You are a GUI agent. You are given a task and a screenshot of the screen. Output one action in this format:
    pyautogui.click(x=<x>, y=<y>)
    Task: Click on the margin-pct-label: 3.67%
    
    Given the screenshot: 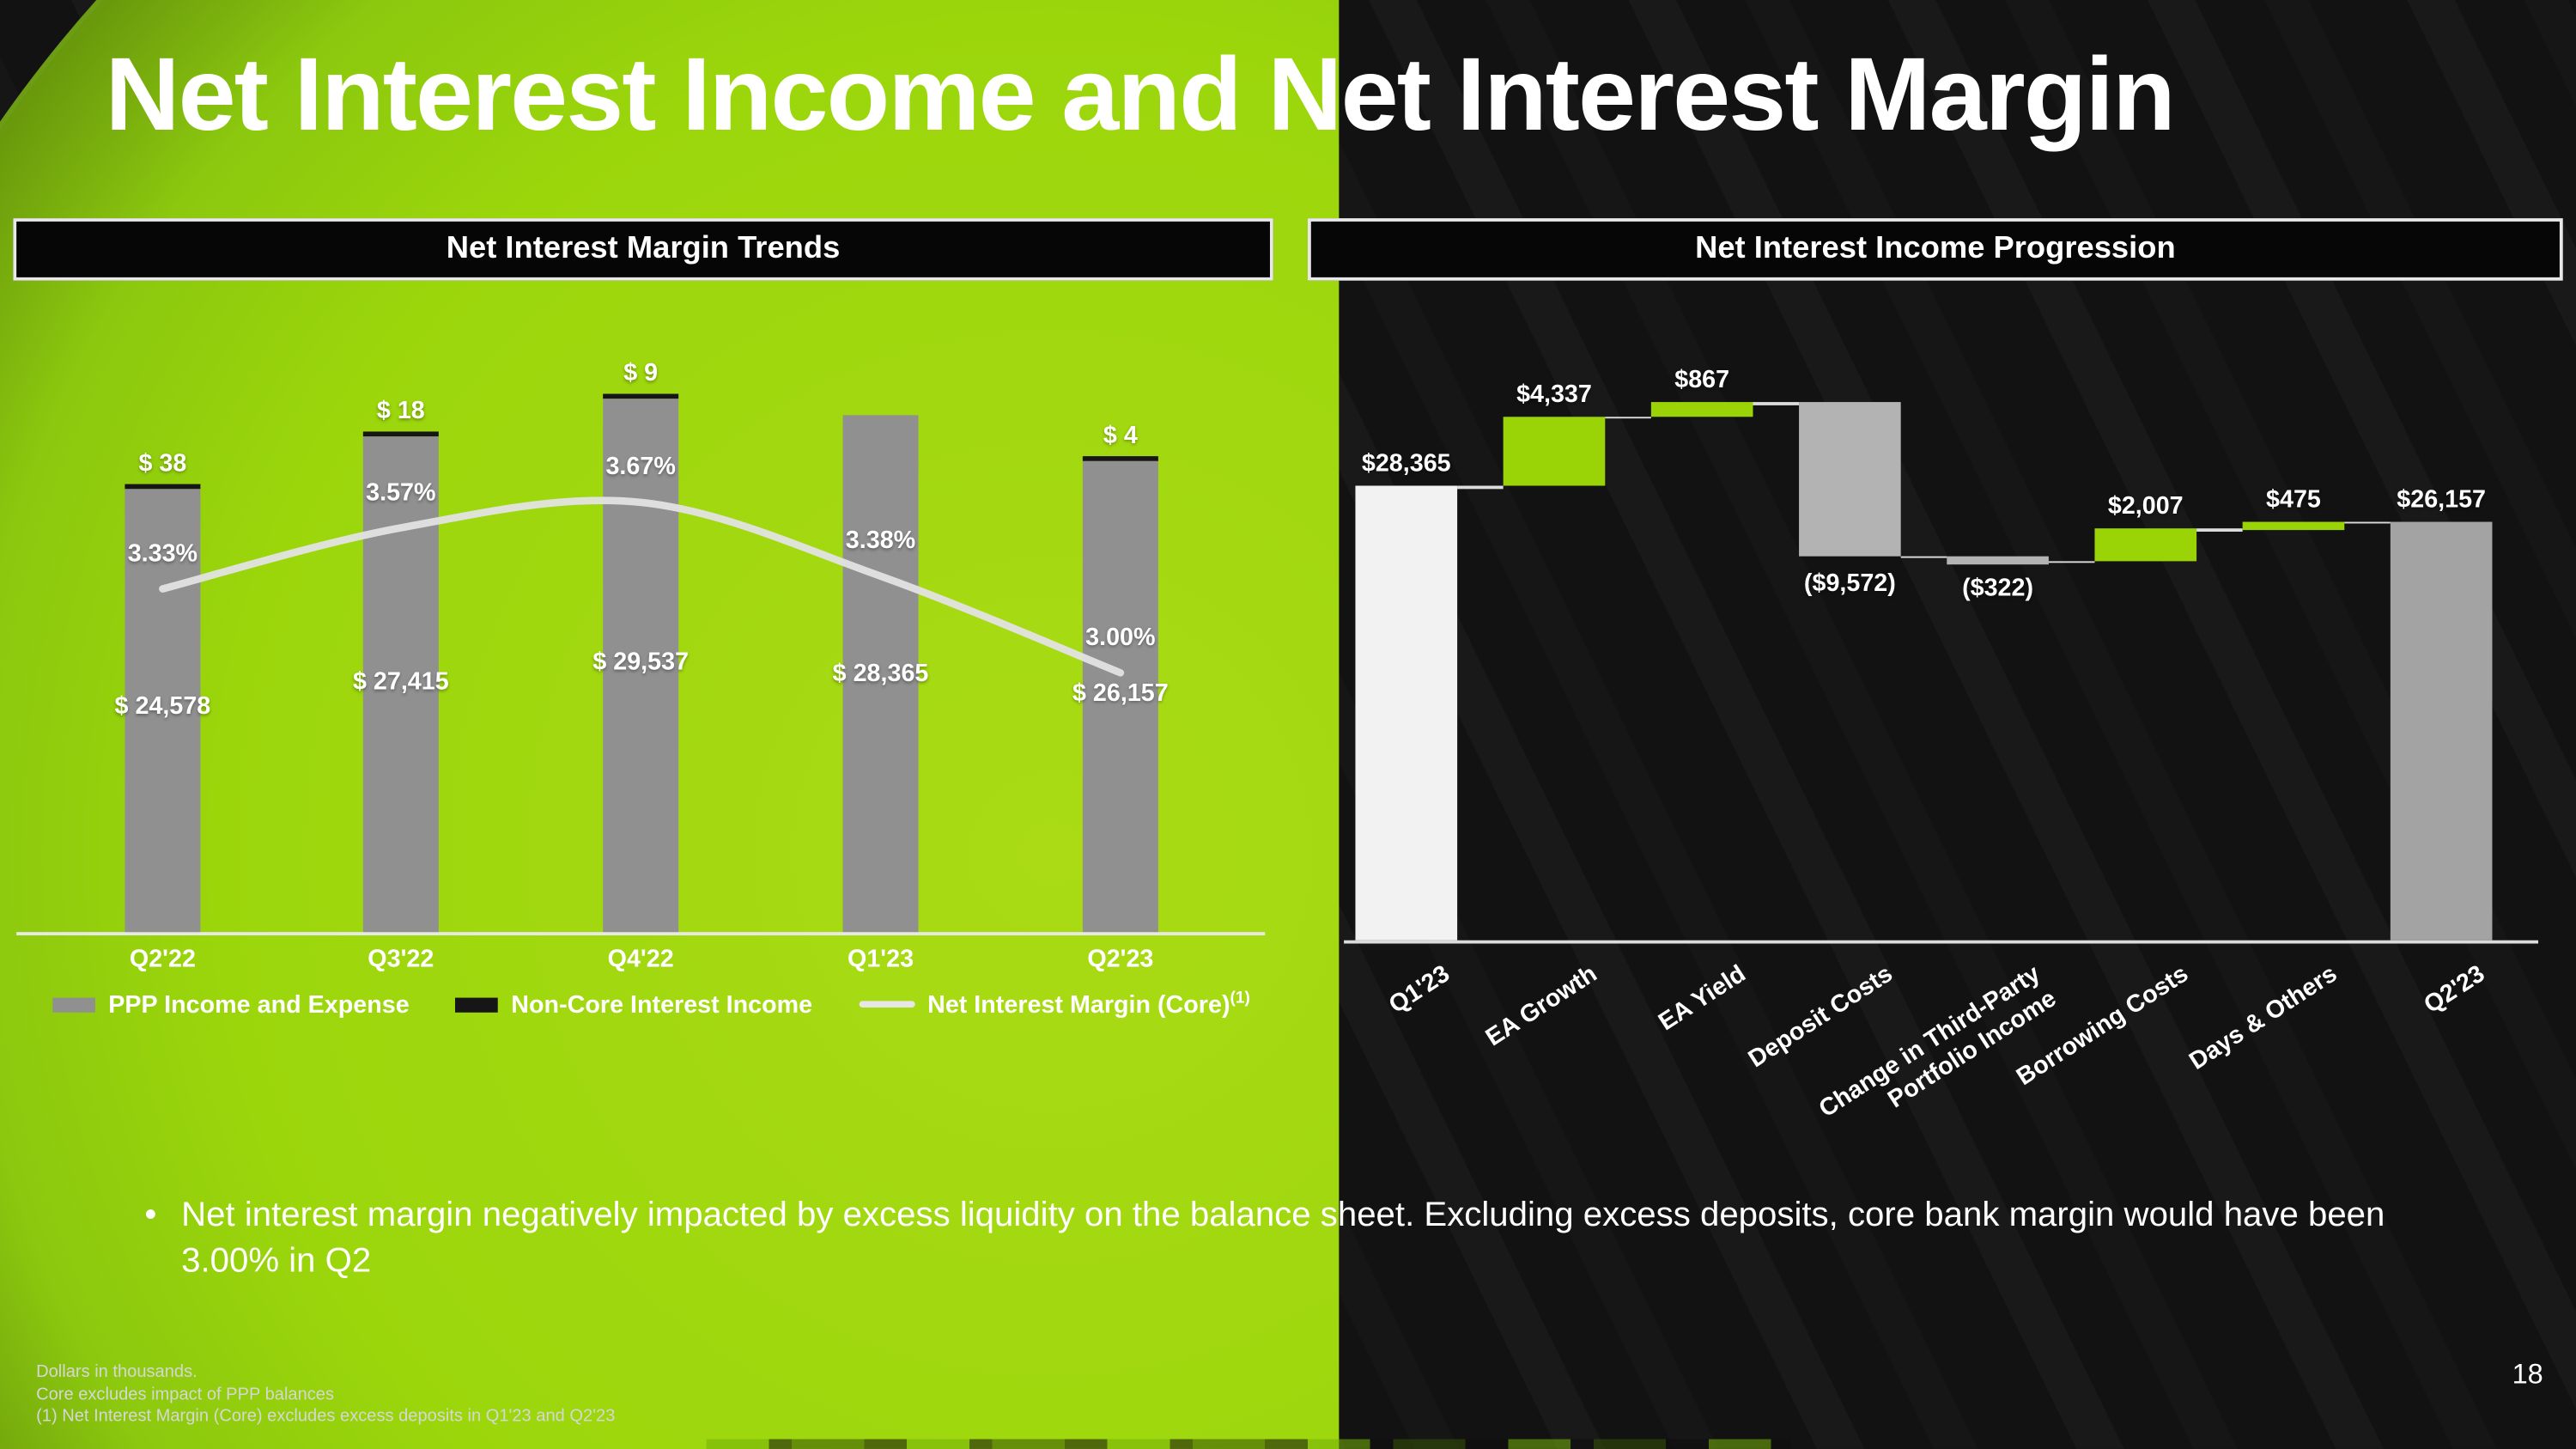 What is the action you would take?
    pyautogui.click(x=640, y=467)
    